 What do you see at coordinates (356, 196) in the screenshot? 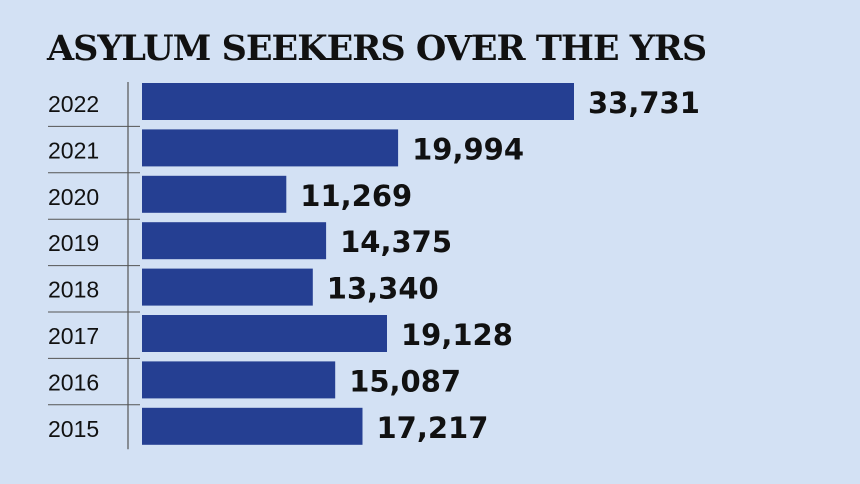
I see `data-label: 11,269` at bounding box center [356, 196].